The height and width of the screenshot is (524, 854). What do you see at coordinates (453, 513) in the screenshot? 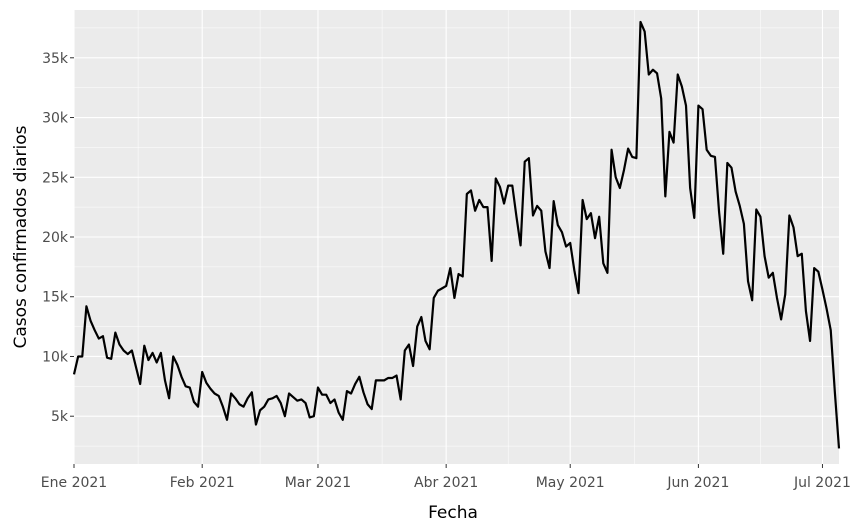
I see `x-axis-title: Fecha` at bounding box center [453, 513].